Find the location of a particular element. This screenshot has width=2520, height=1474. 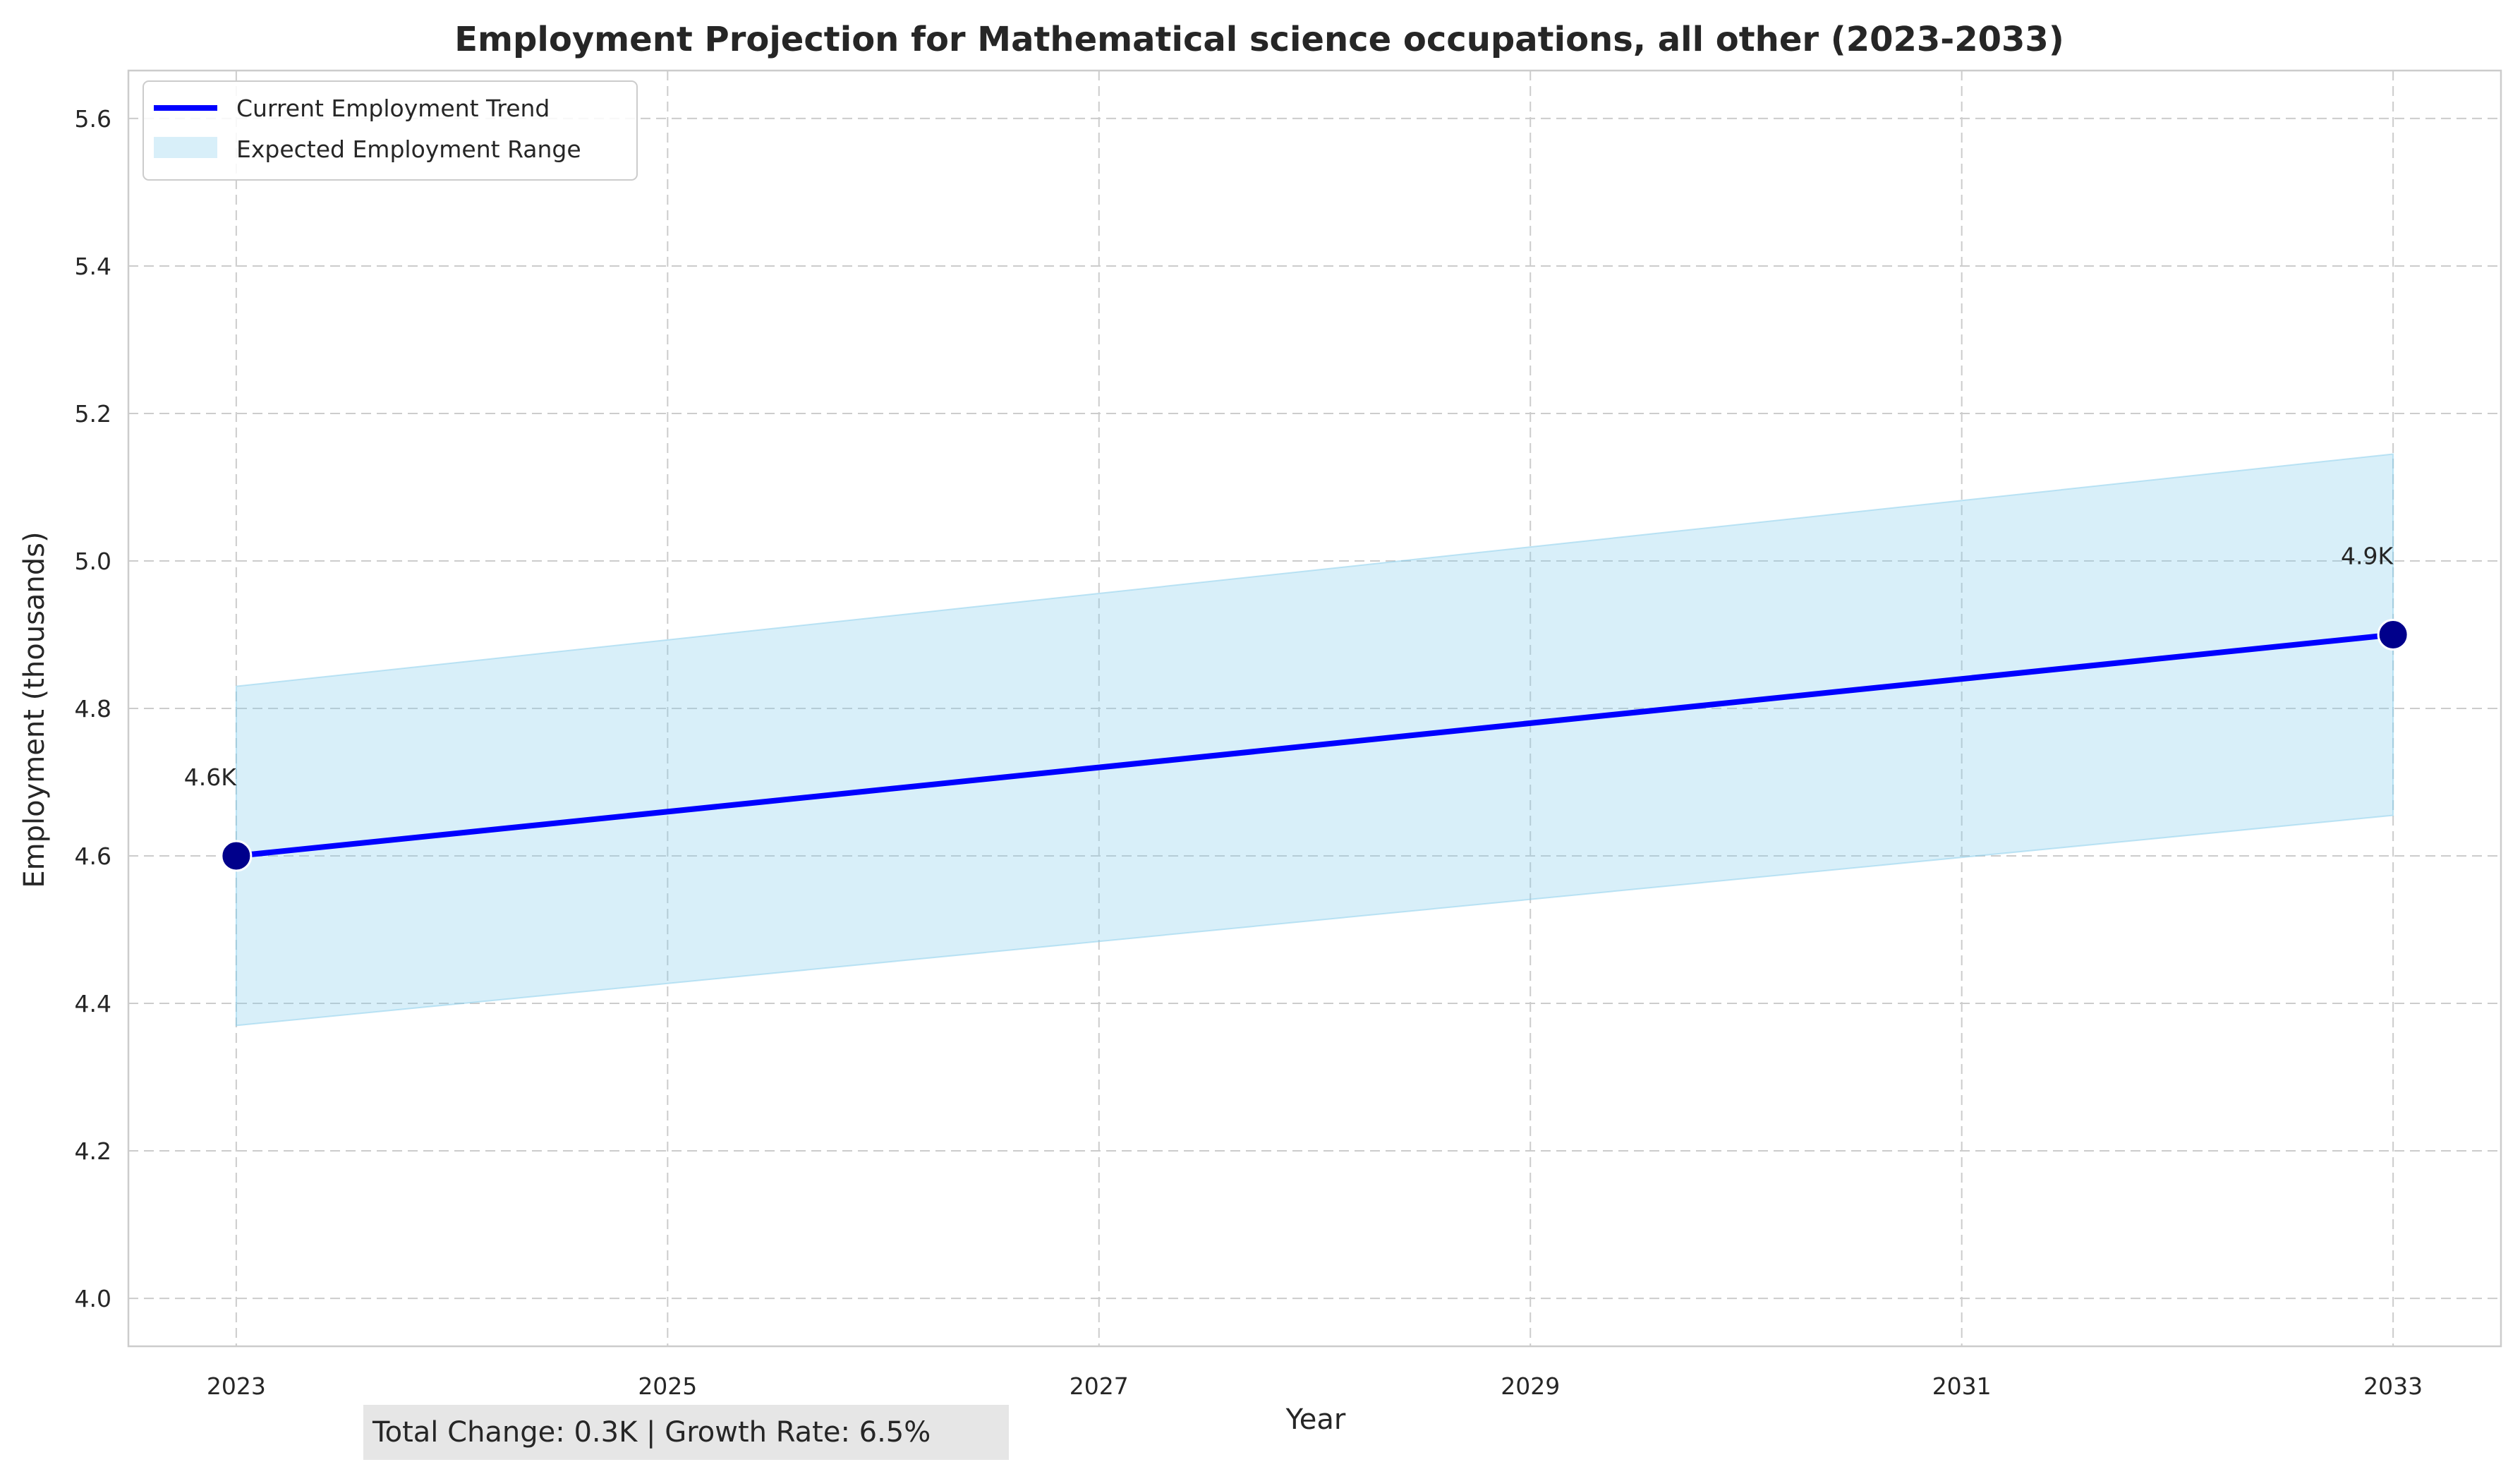

summary-text: Total Change: 0.3K | Growth Rate: 6.5% is located at coordinates (651, 1432).